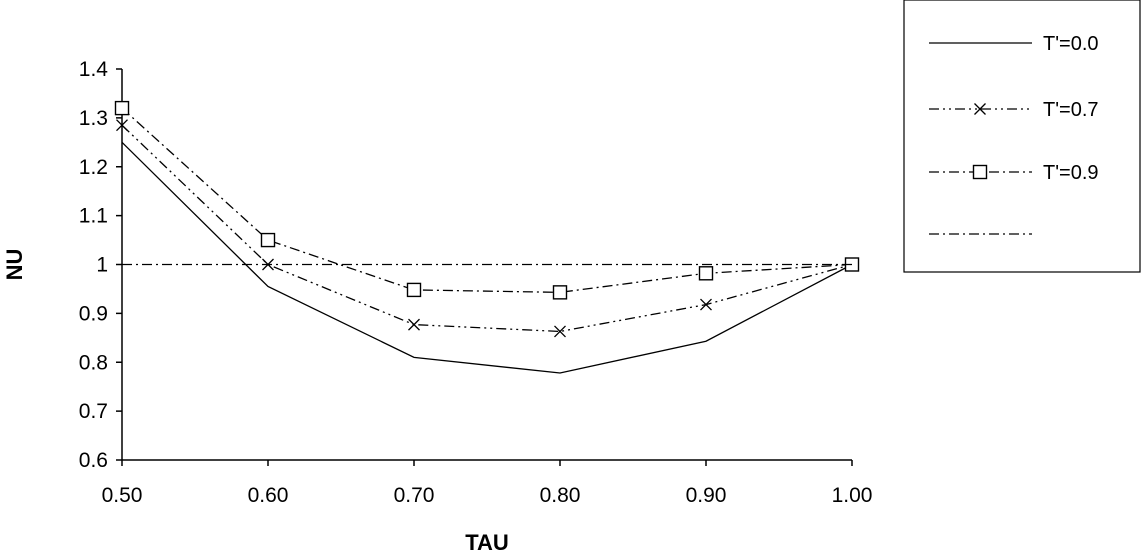 The width and height of the screenshot is (1145, 557). I want to click on x-axis-title: TAU, so click(487, 542).